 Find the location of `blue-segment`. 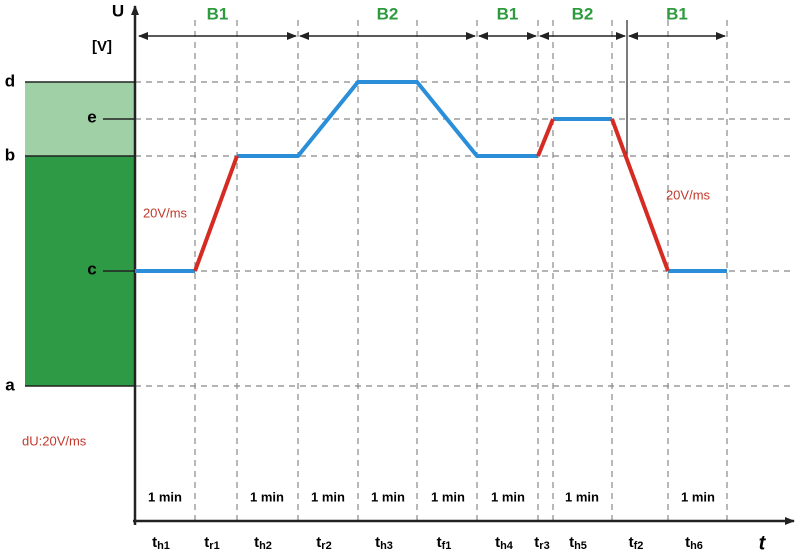

blue-segment is located at coordinates (387, 119).